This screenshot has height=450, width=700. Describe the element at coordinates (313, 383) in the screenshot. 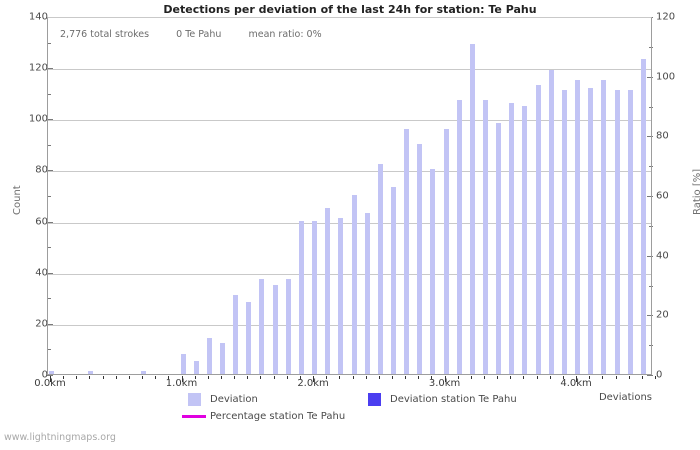

I see `x-tick-label: 2.0km` at that location.